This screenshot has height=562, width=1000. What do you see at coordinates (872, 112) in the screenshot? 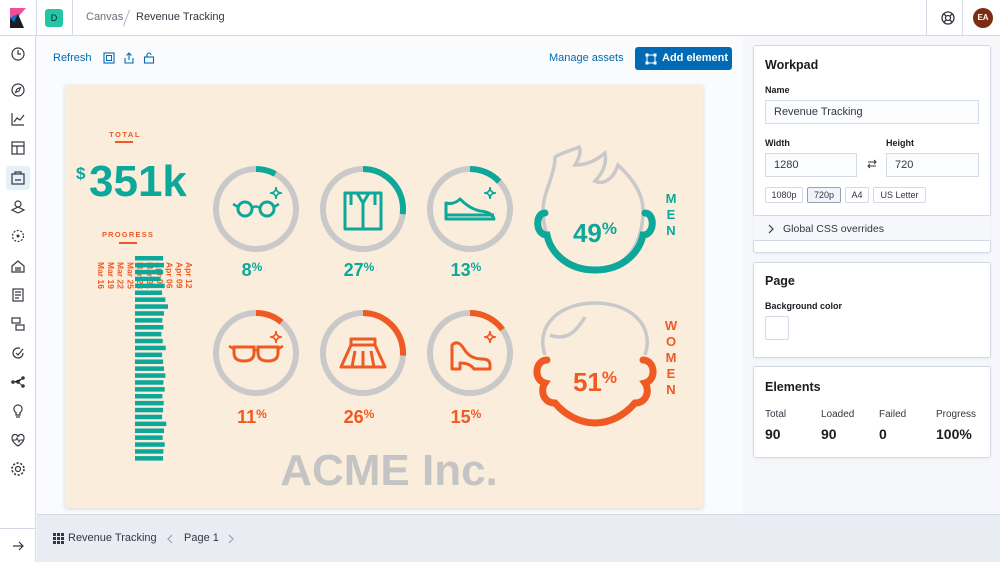
I see `name-input: Revenue Tracking` at bounding box center [872, 112].